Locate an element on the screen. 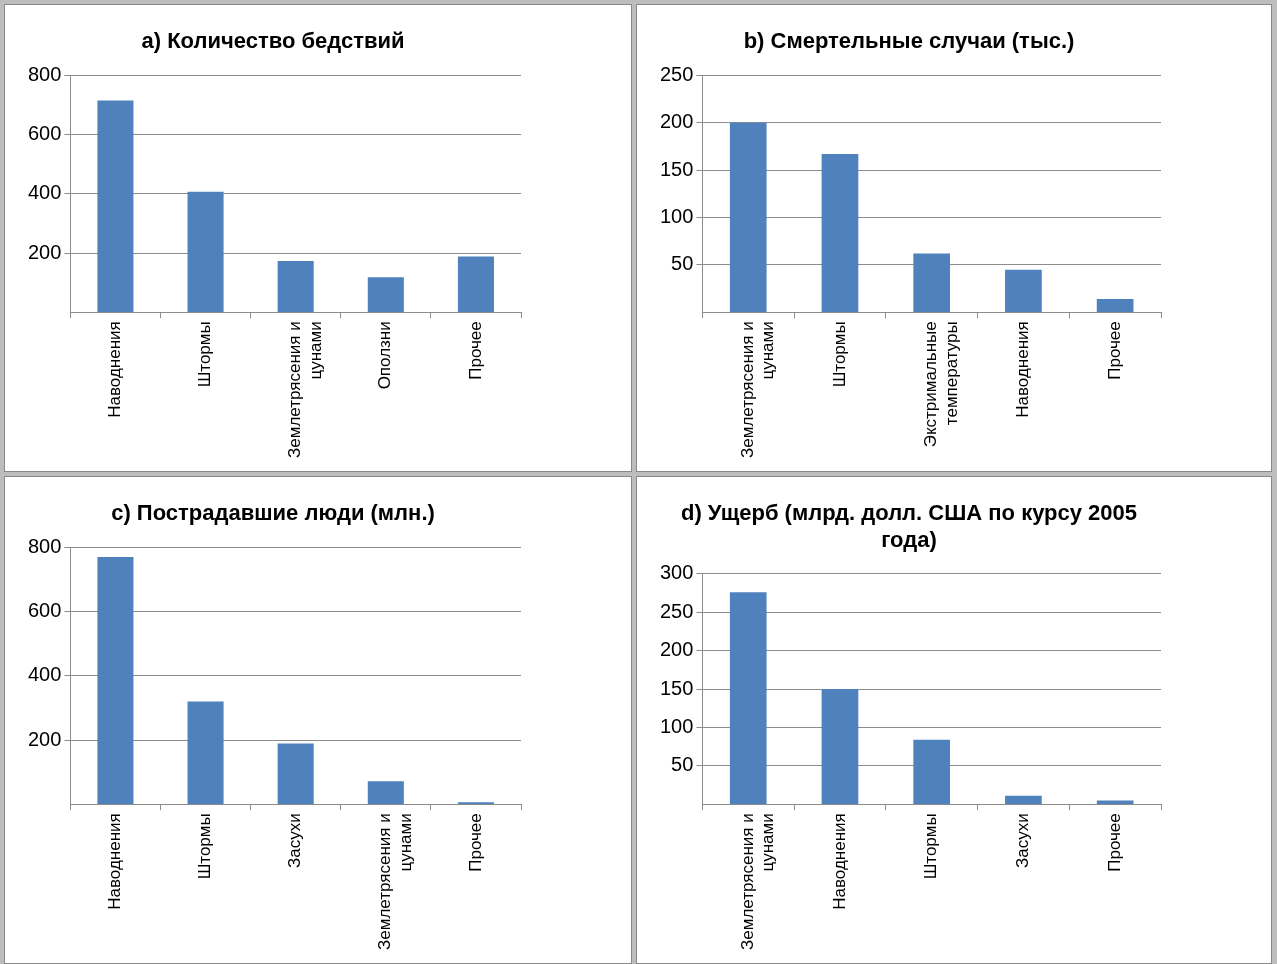 The image size is (1277, 964). chart-title: d) Ущерб (млрд. долл. США по курсу 2005 года) is located at coordinates (909, 526).